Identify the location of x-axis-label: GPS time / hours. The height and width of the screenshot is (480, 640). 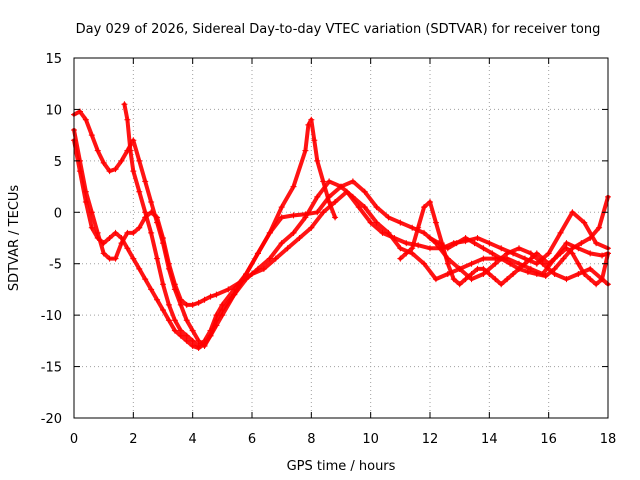
(341, 466).